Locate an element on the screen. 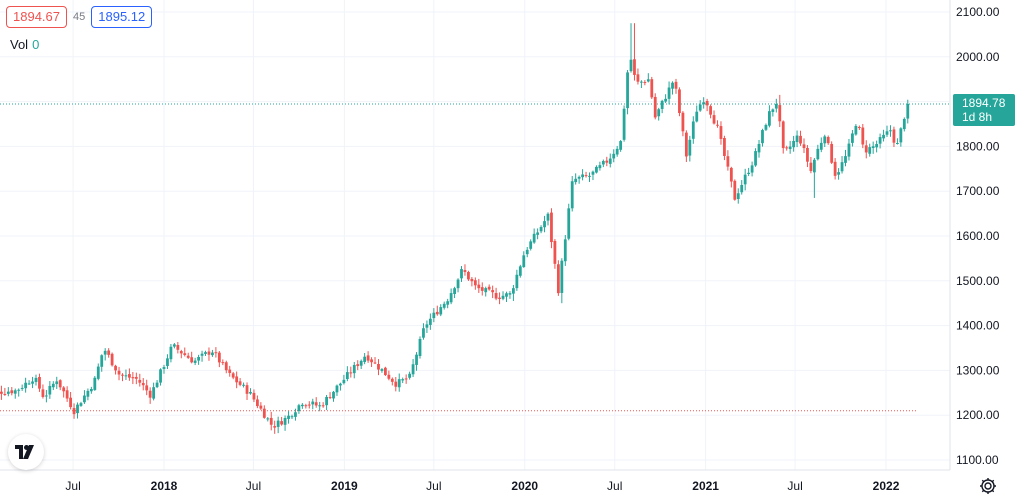  y-tick-label: 1500.00 is located at coordinates (978, 281).